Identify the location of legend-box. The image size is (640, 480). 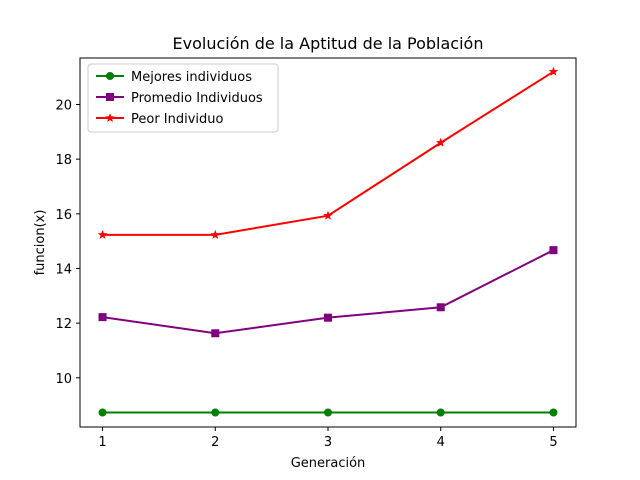
(183, 98).